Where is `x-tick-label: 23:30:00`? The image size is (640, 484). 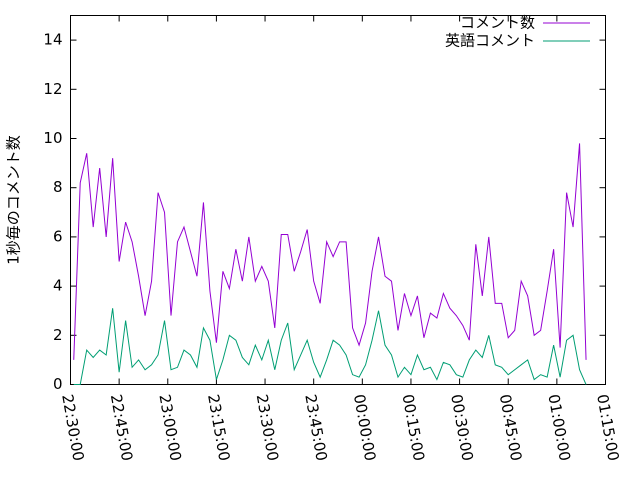
x-tick-label: 23:30:00 is located at coordinates (267, 427).